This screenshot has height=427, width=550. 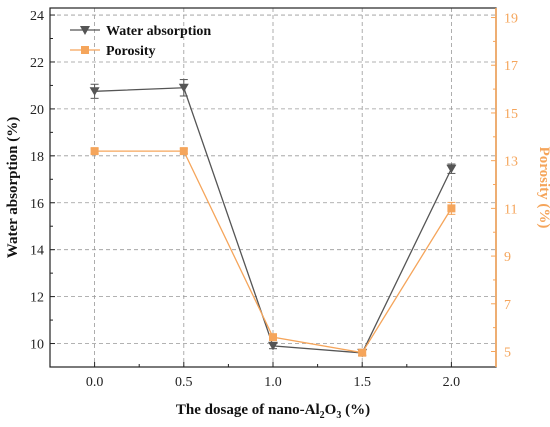 What do you see at coordinates (511, 19) in the screenshot?
I see `y-right-tick-label: 19` at bounding box center [511, 19].